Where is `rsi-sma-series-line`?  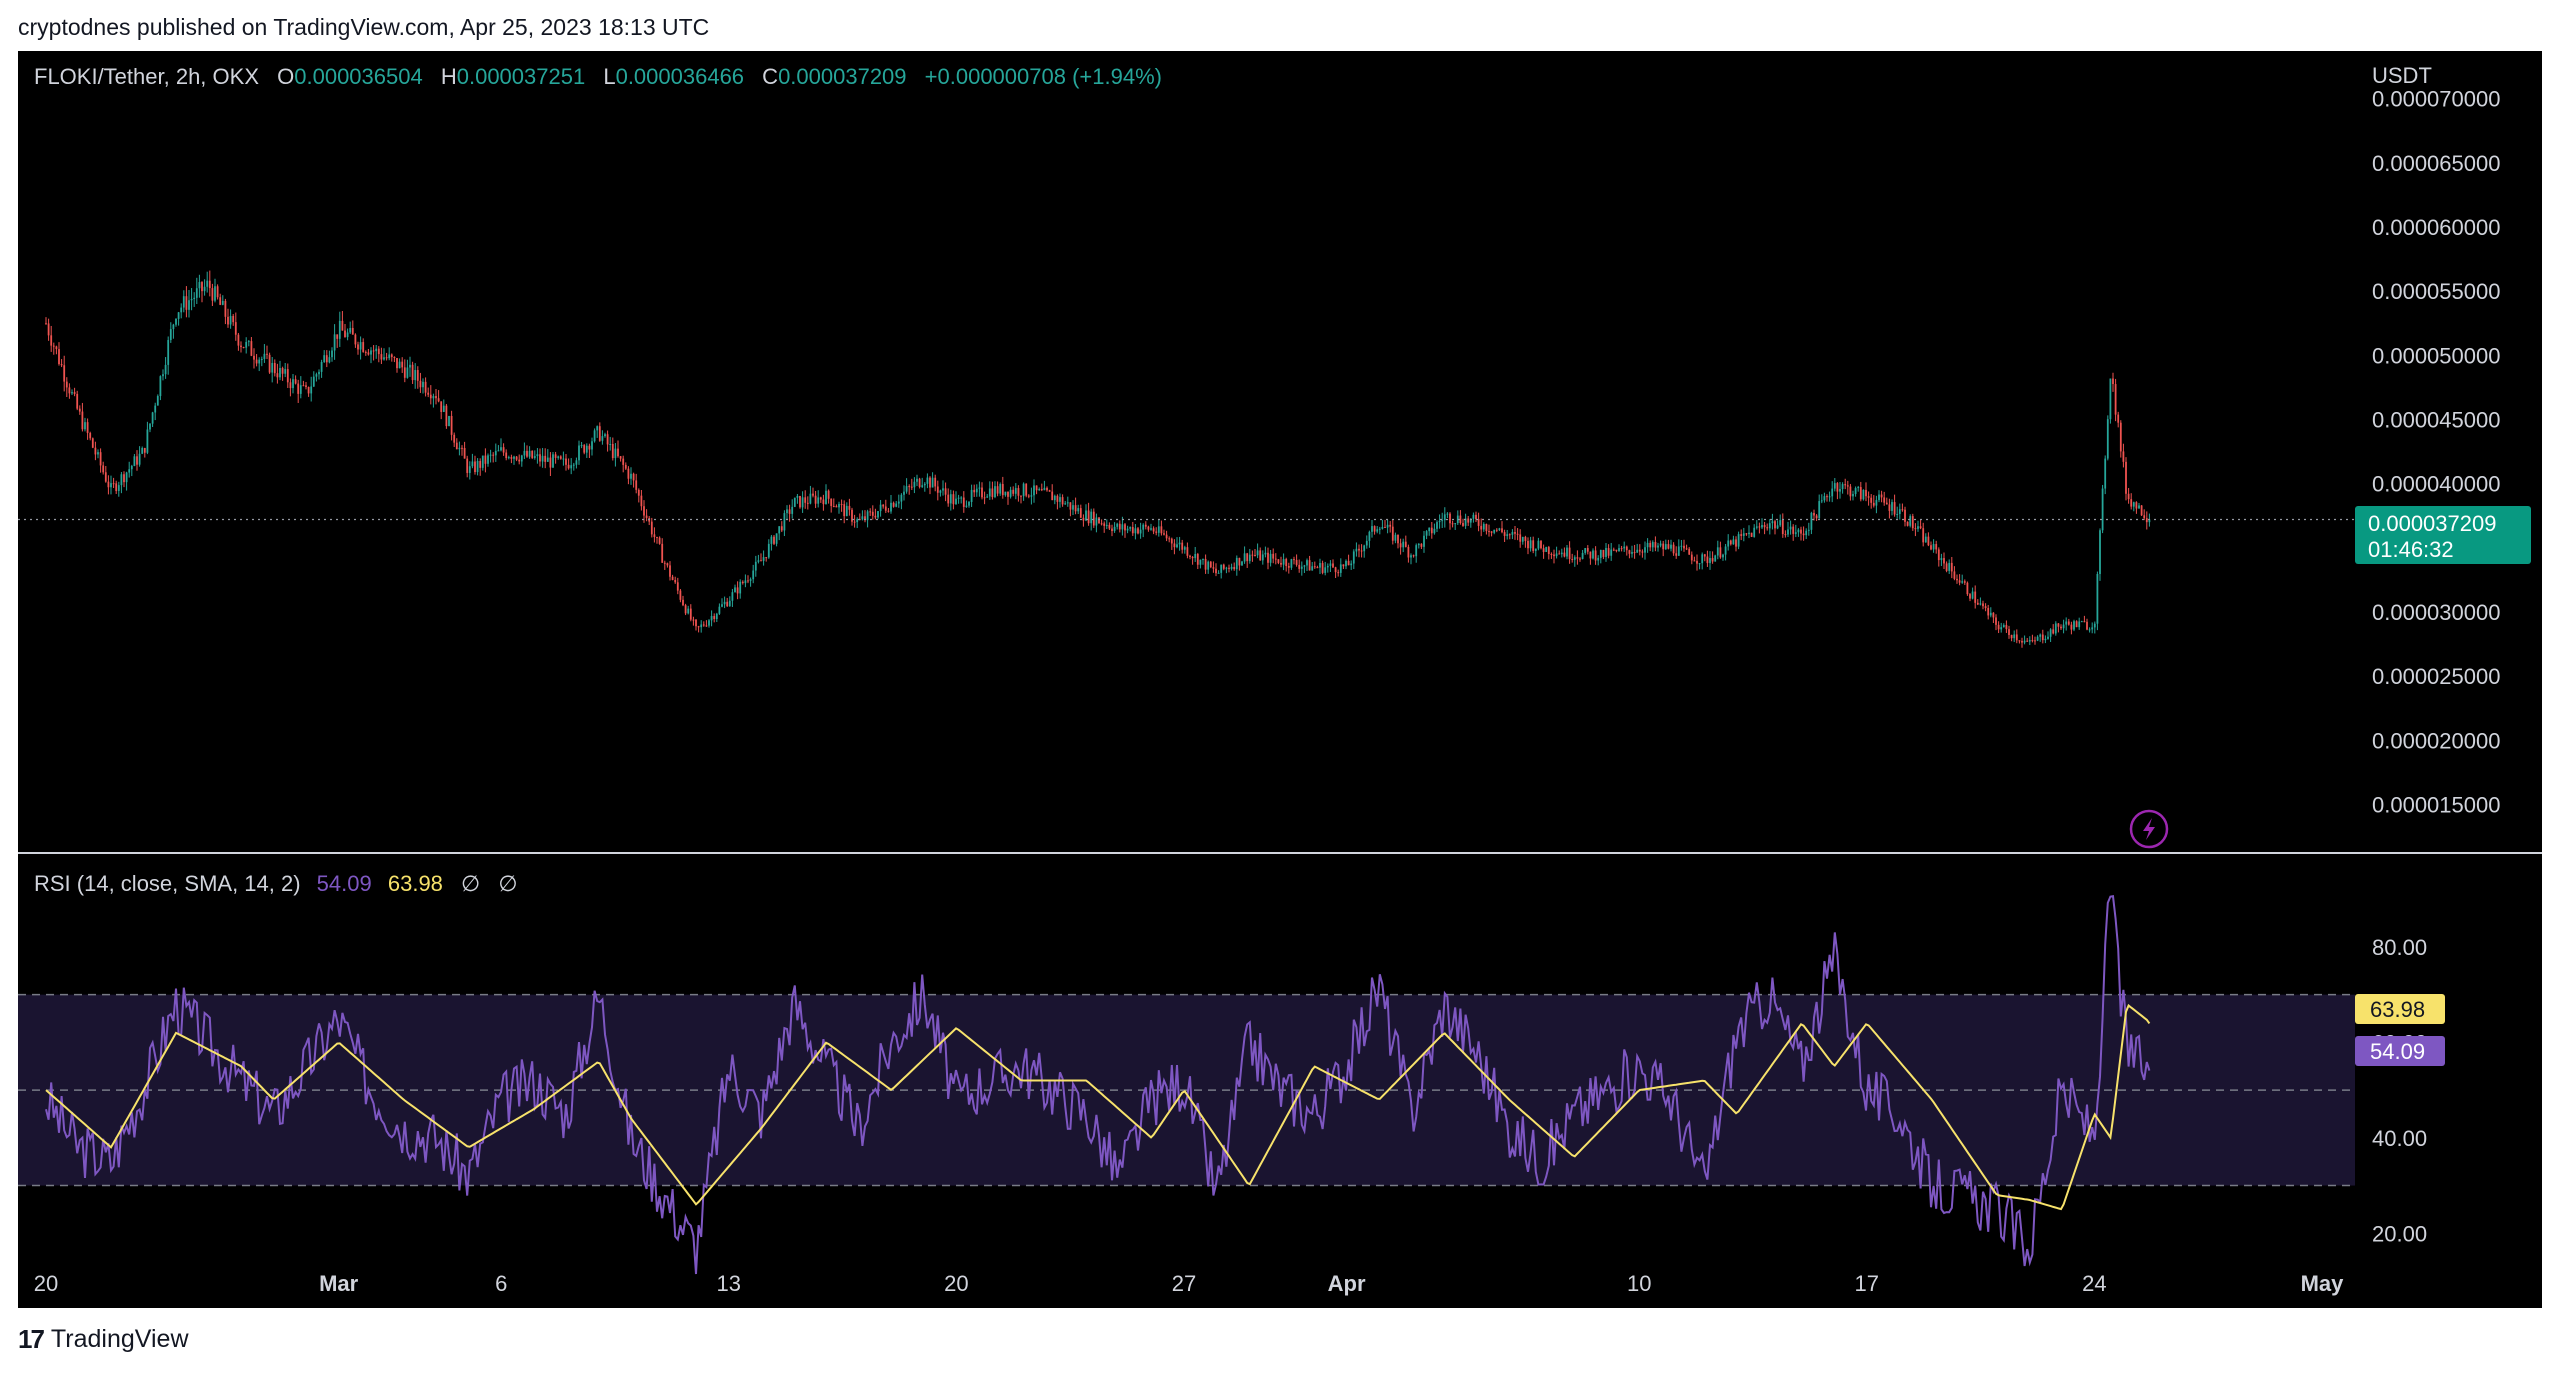 rsi-sma-series-line is located at coordinates (1098, 1107).